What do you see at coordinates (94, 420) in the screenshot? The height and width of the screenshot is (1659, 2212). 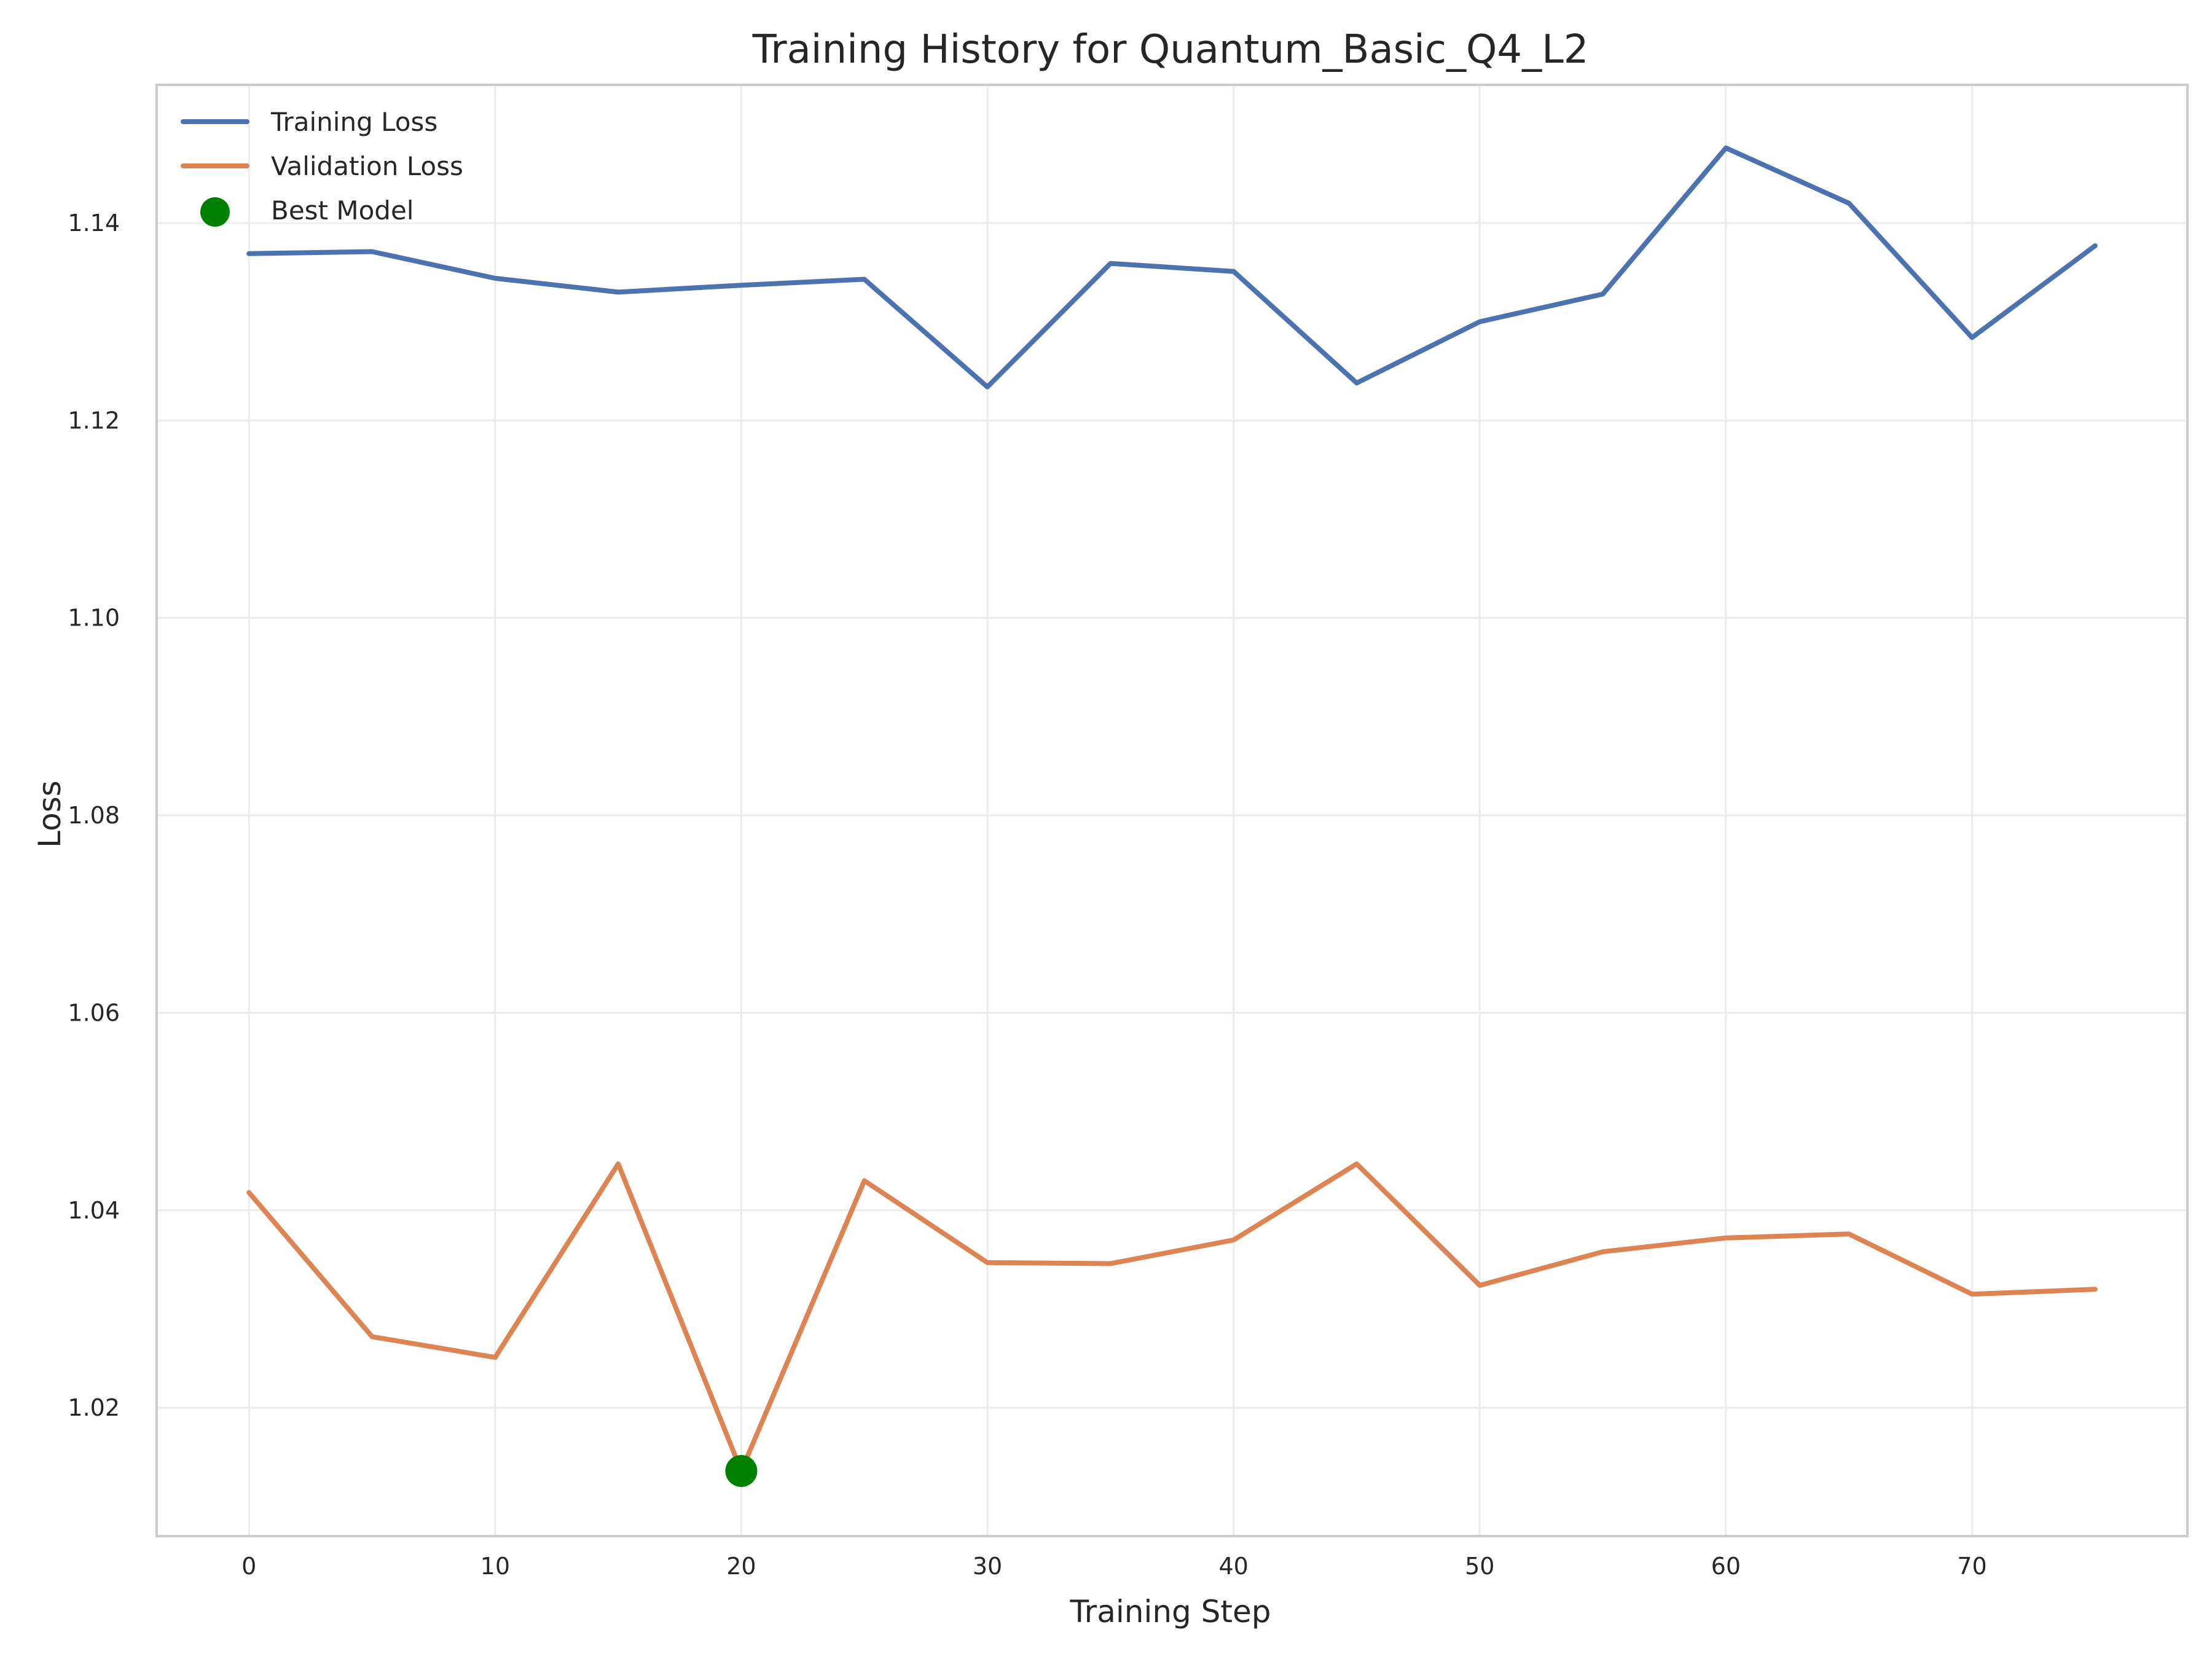 I see `y-tick-label: 1.12` at bounding box center [94, 420].